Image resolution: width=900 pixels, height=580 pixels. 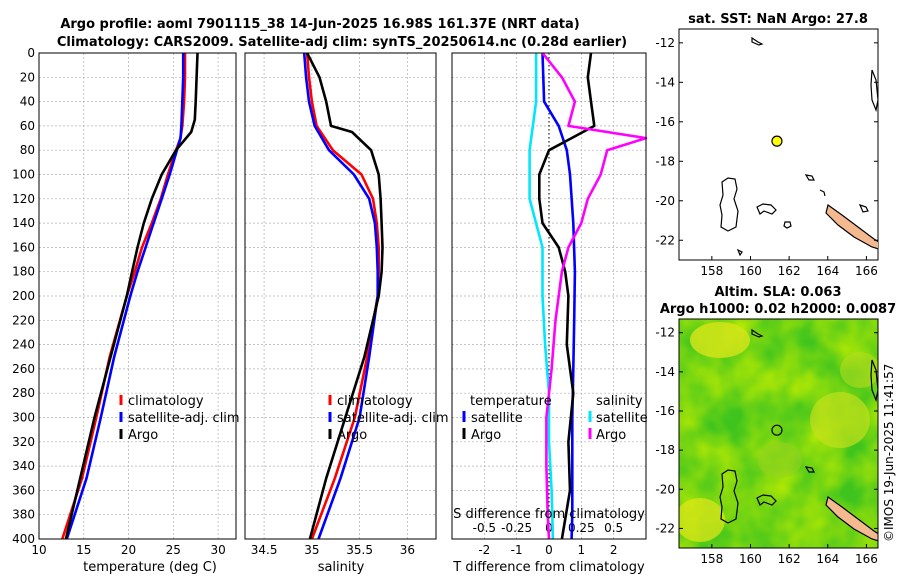 I want to click on y-tick-label: 280, so click(x=23, y=393).